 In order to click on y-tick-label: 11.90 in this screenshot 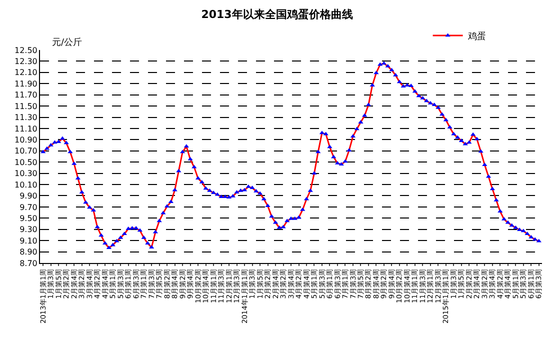, I will do `click(26, 83)`.